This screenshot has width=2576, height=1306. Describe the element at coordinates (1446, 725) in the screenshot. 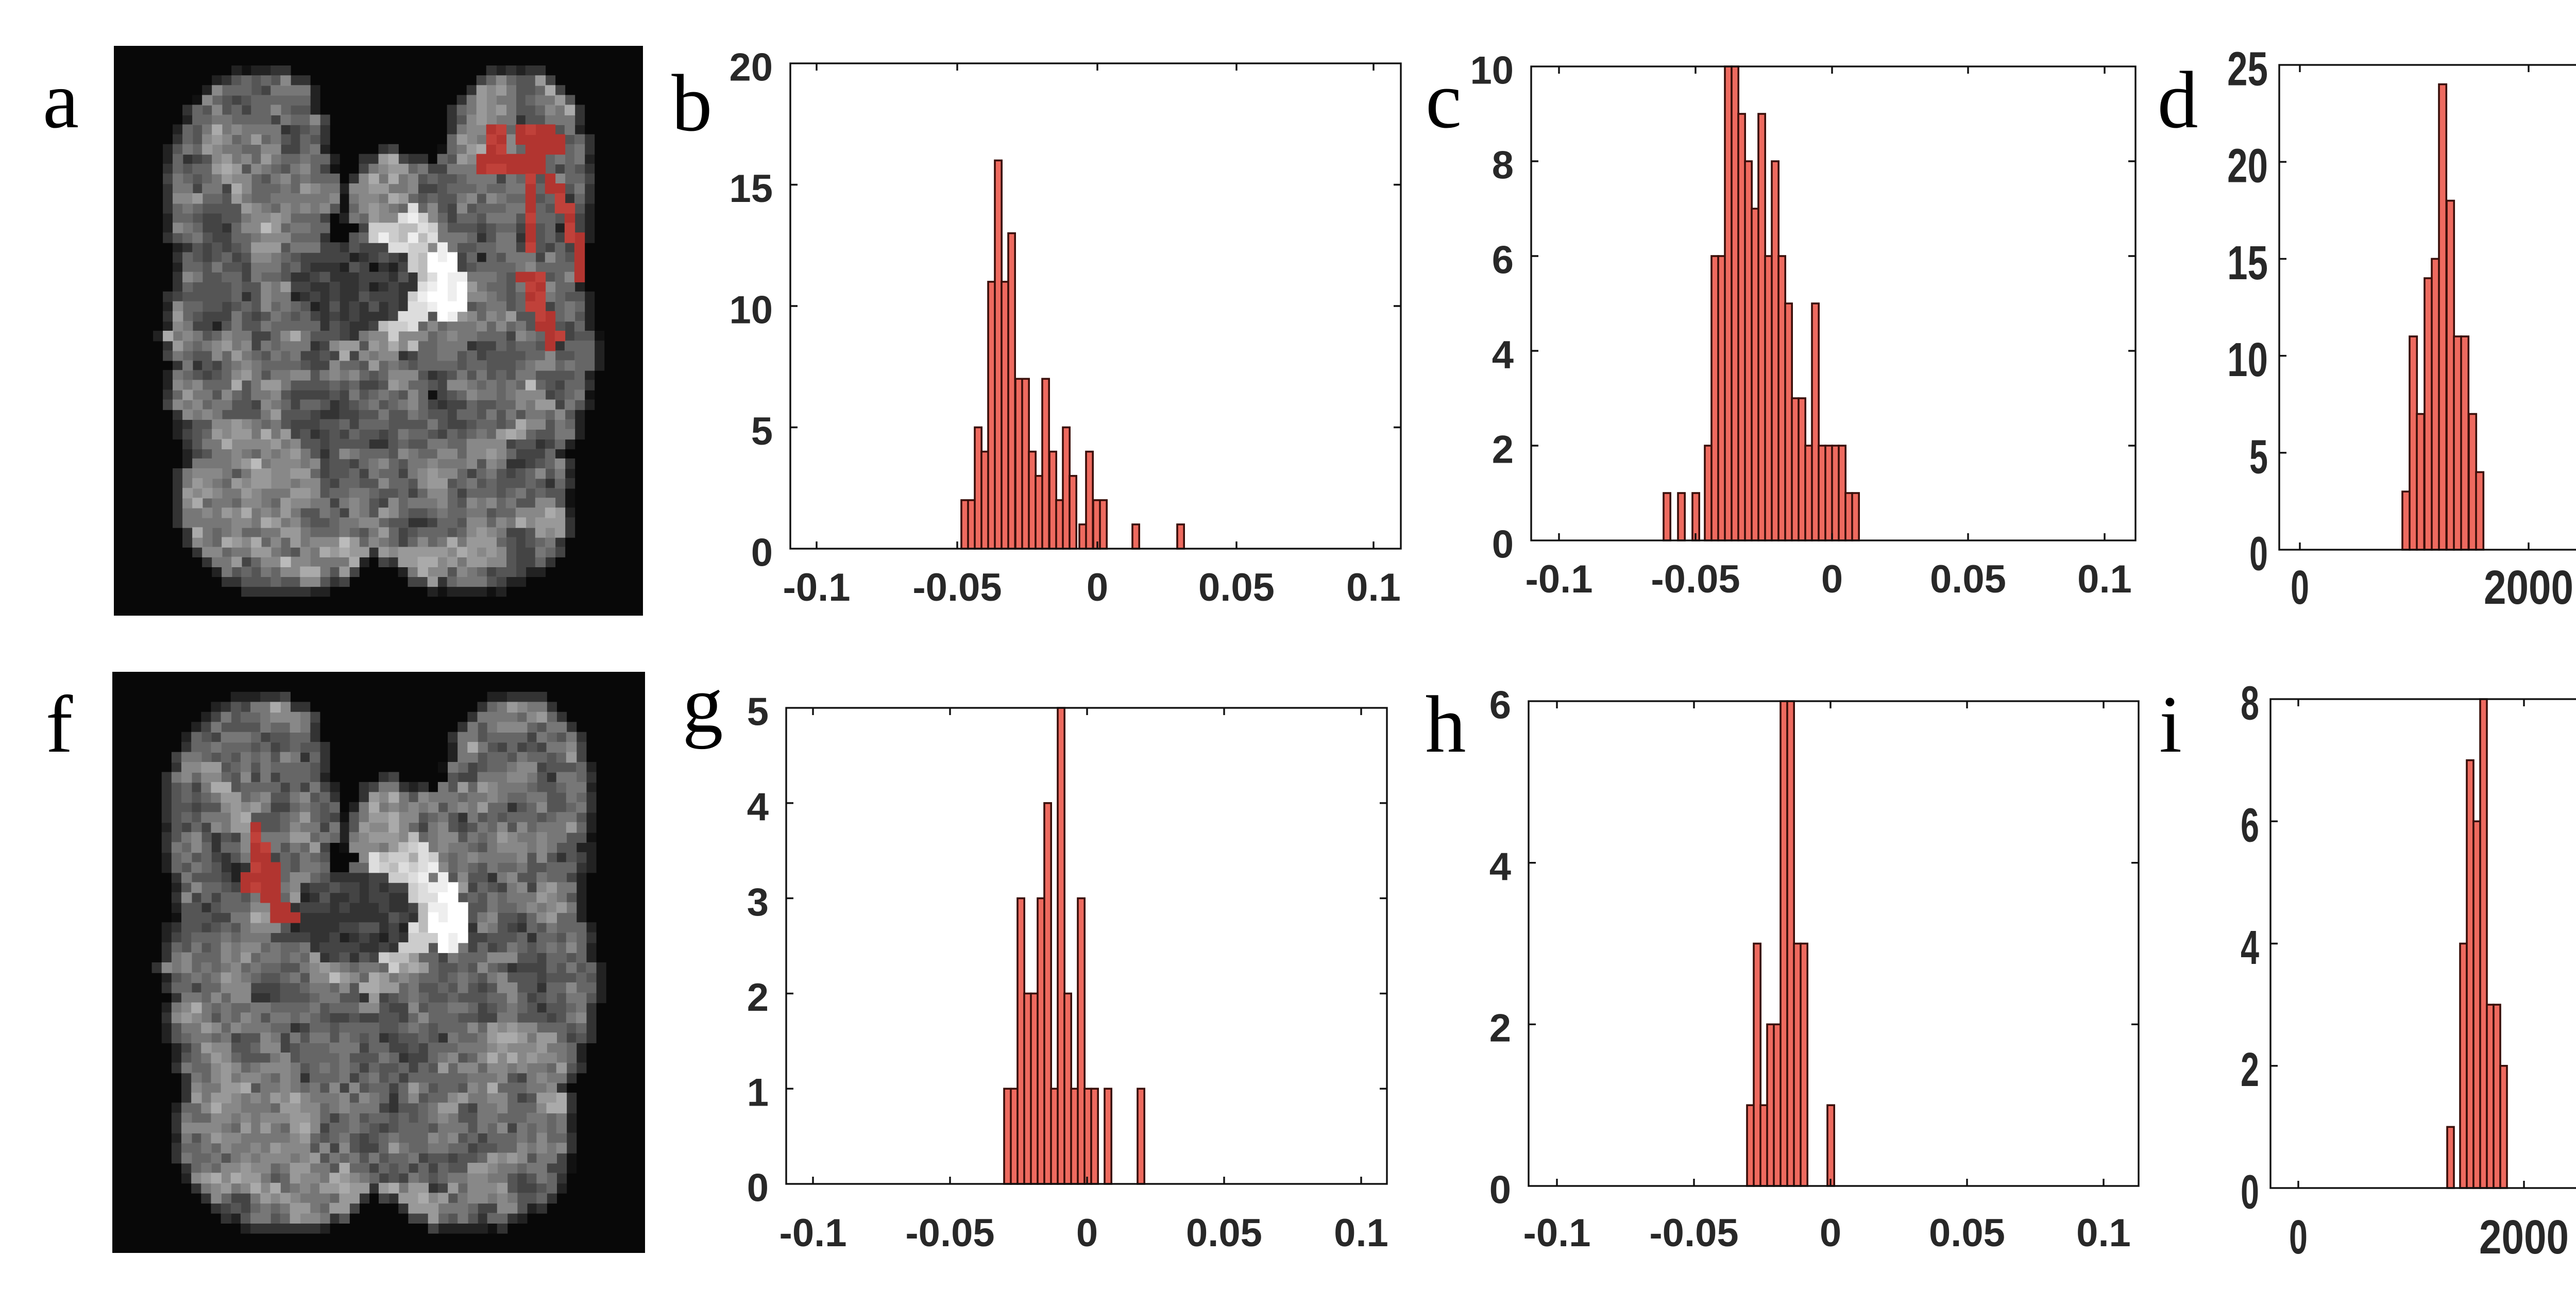

I see `svg-text: h` at that location.